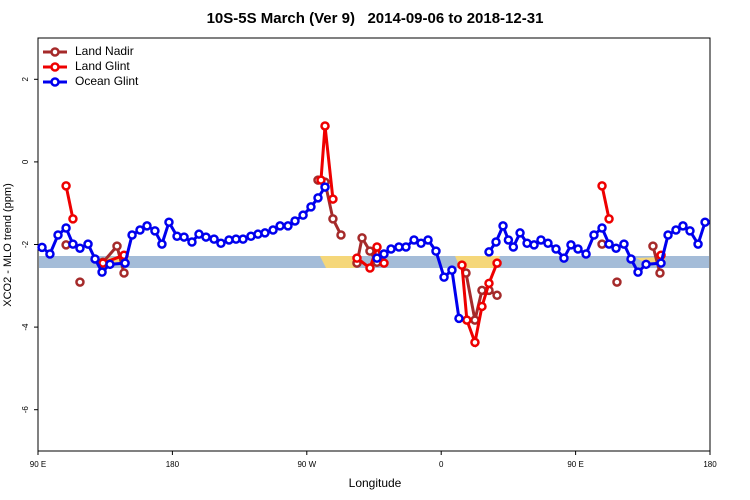 The height and width of the screenshot is (500, 750). I want to click on y-tick-label: 2, so click(25, 79).